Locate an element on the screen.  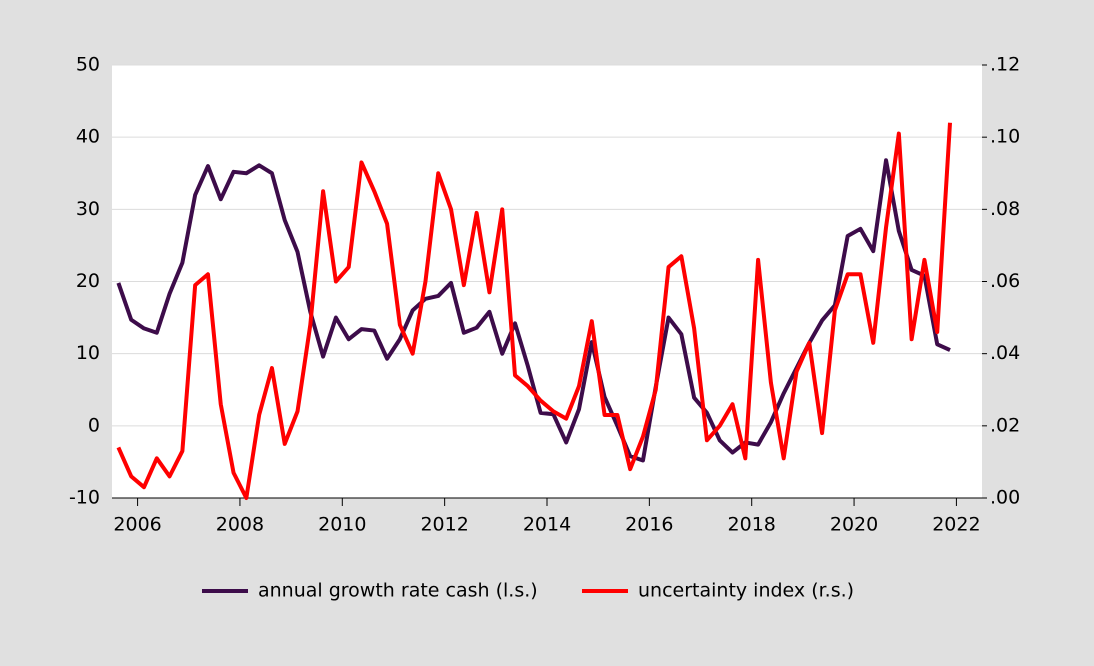
x-tick-label: 2020 is located at coordinates (854, 525).